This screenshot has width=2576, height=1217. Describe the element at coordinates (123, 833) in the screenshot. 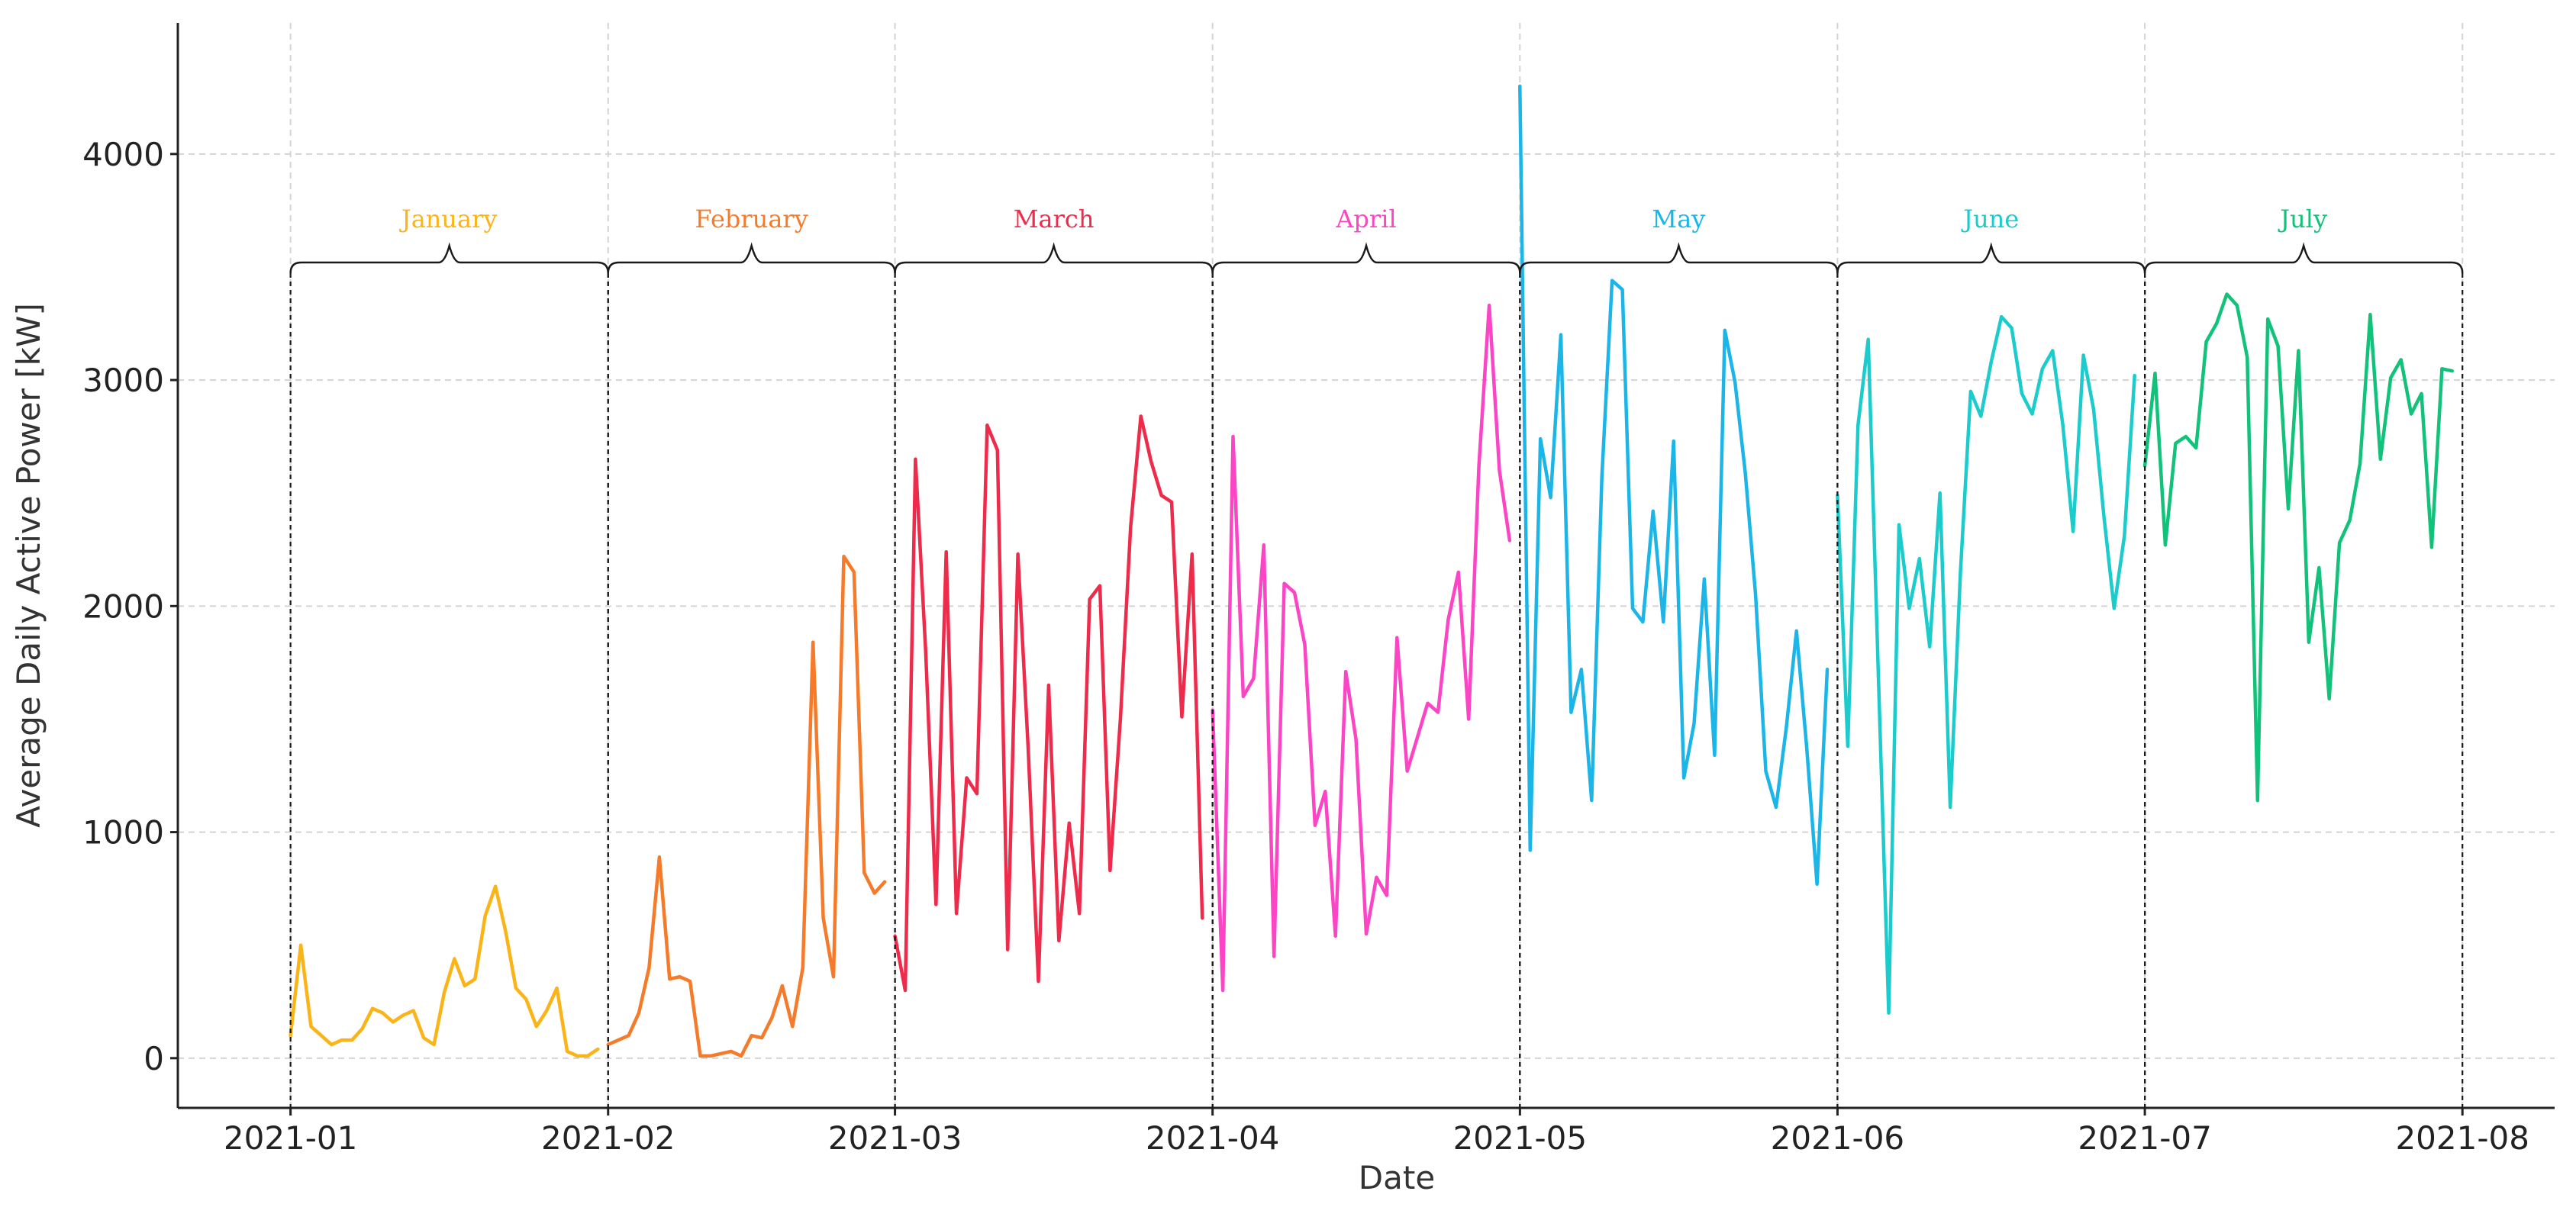

I see `y-tick-label: 1000` at that location.